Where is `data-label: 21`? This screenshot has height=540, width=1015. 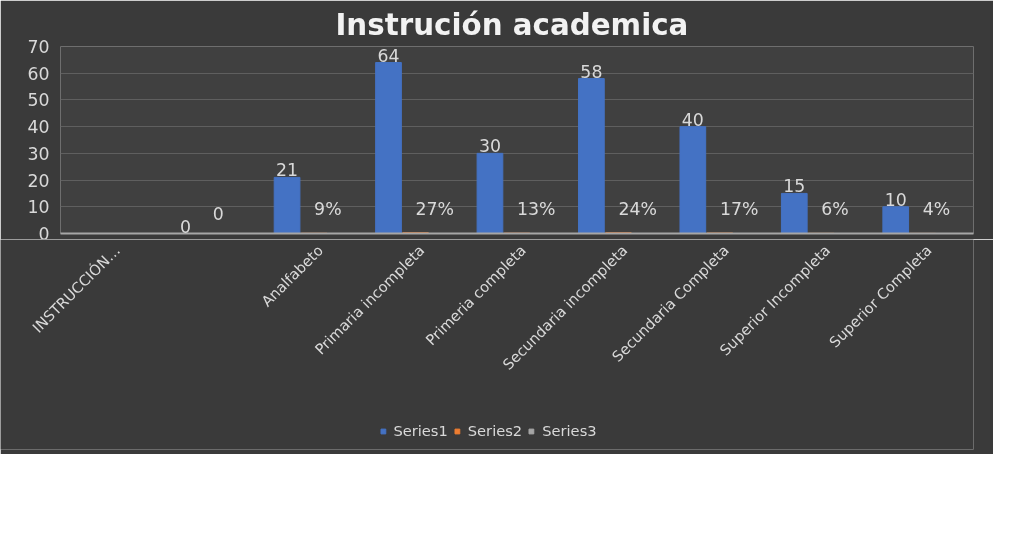
data-label: 21 is located at coordinates (287, 170).